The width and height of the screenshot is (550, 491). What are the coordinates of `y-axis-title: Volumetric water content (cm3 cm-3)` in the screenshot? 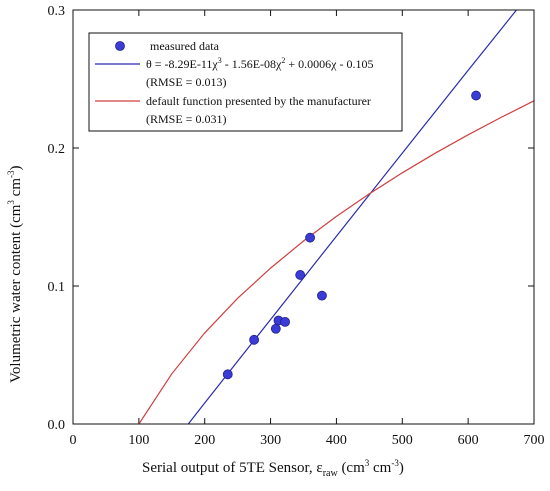 It's located at (15, 275).